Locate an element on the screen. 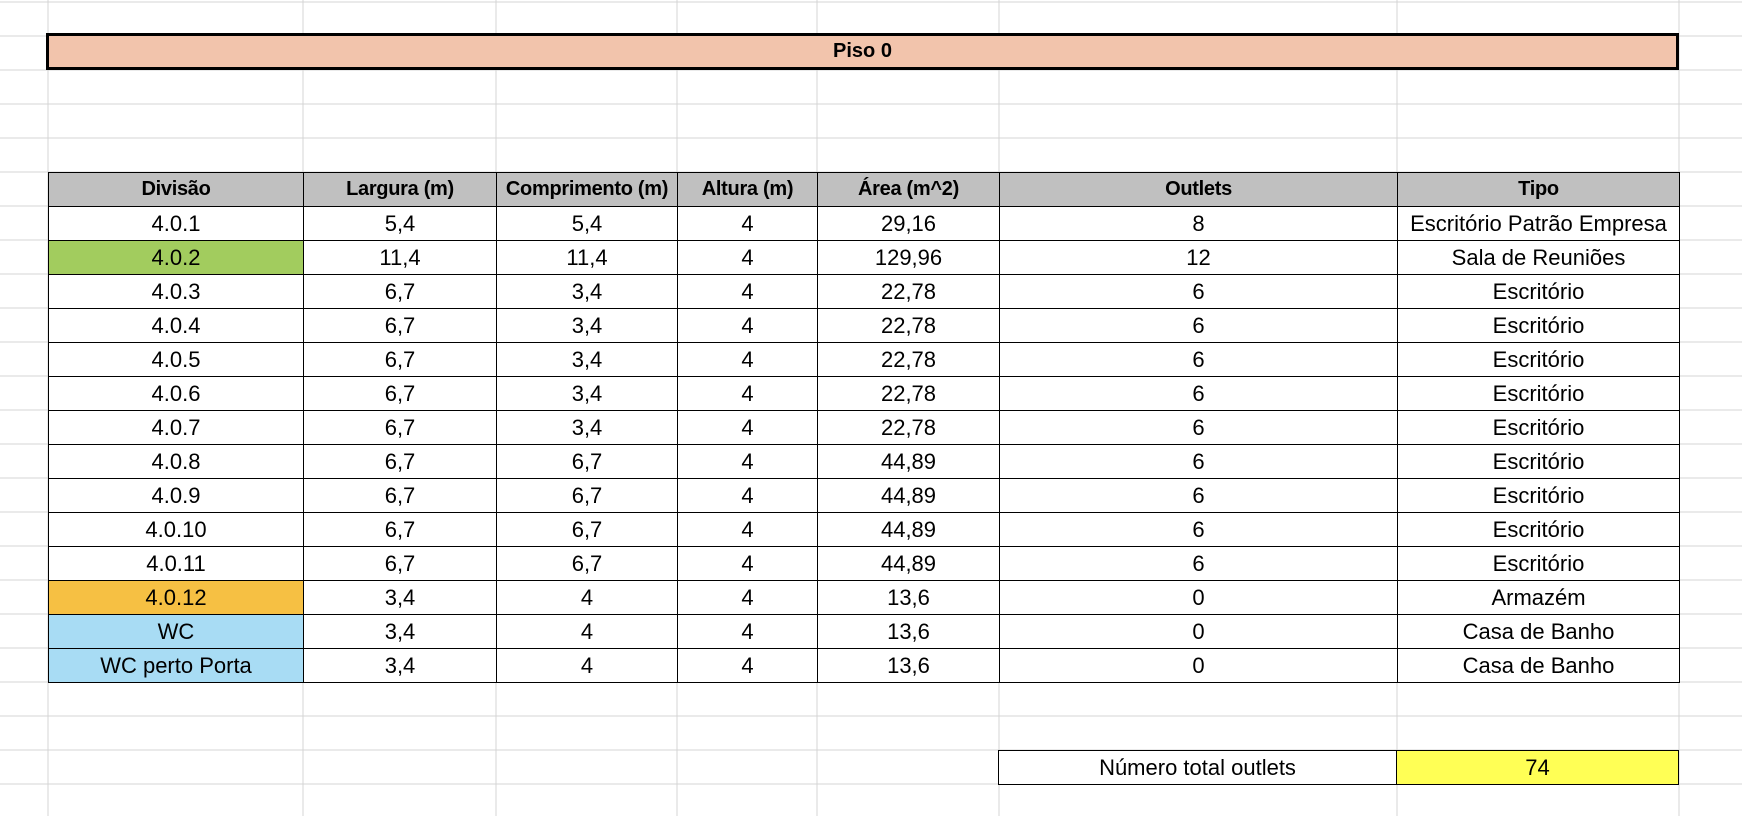 The height and width of the screenshot is (816, 1742). cell-comprimento: 11,4 is located at coordinates (587, 257).